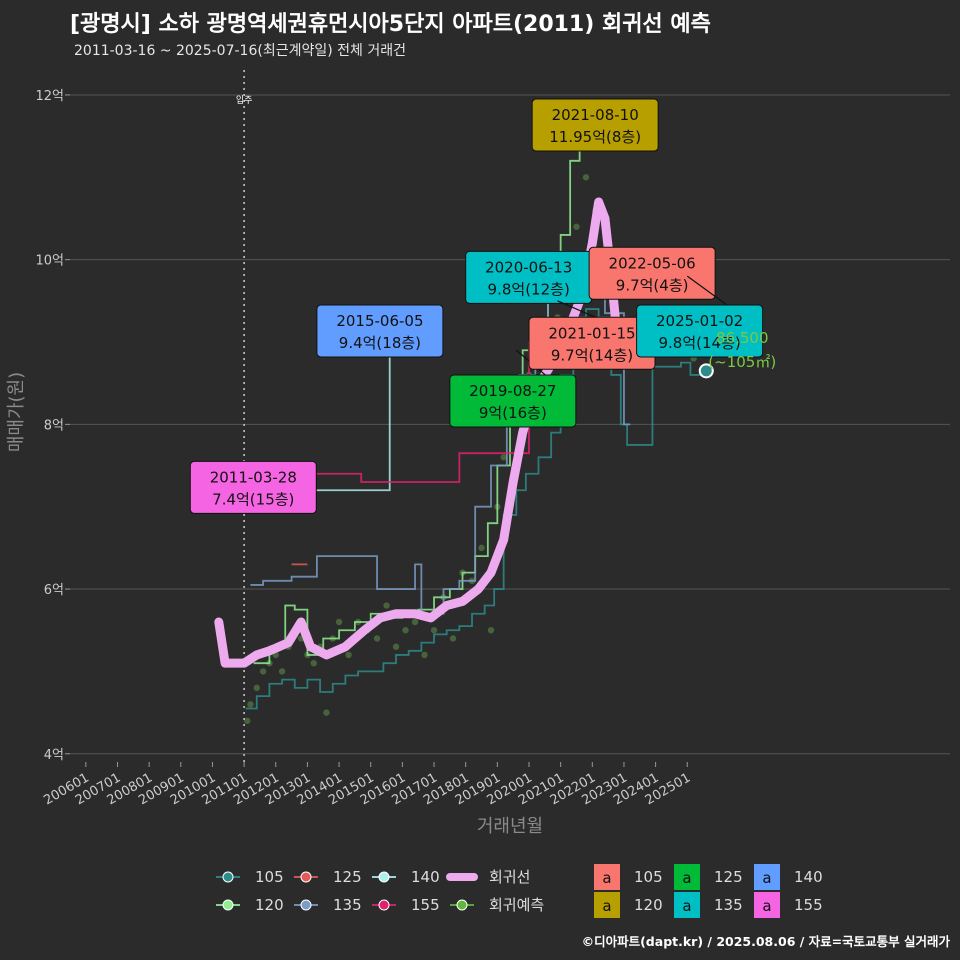 This screenshot has height=960, width=960. What do you see at coordinates (425, 905) in the screenshot?
I see `legend-label: 155` at bounding box center [425, 905].